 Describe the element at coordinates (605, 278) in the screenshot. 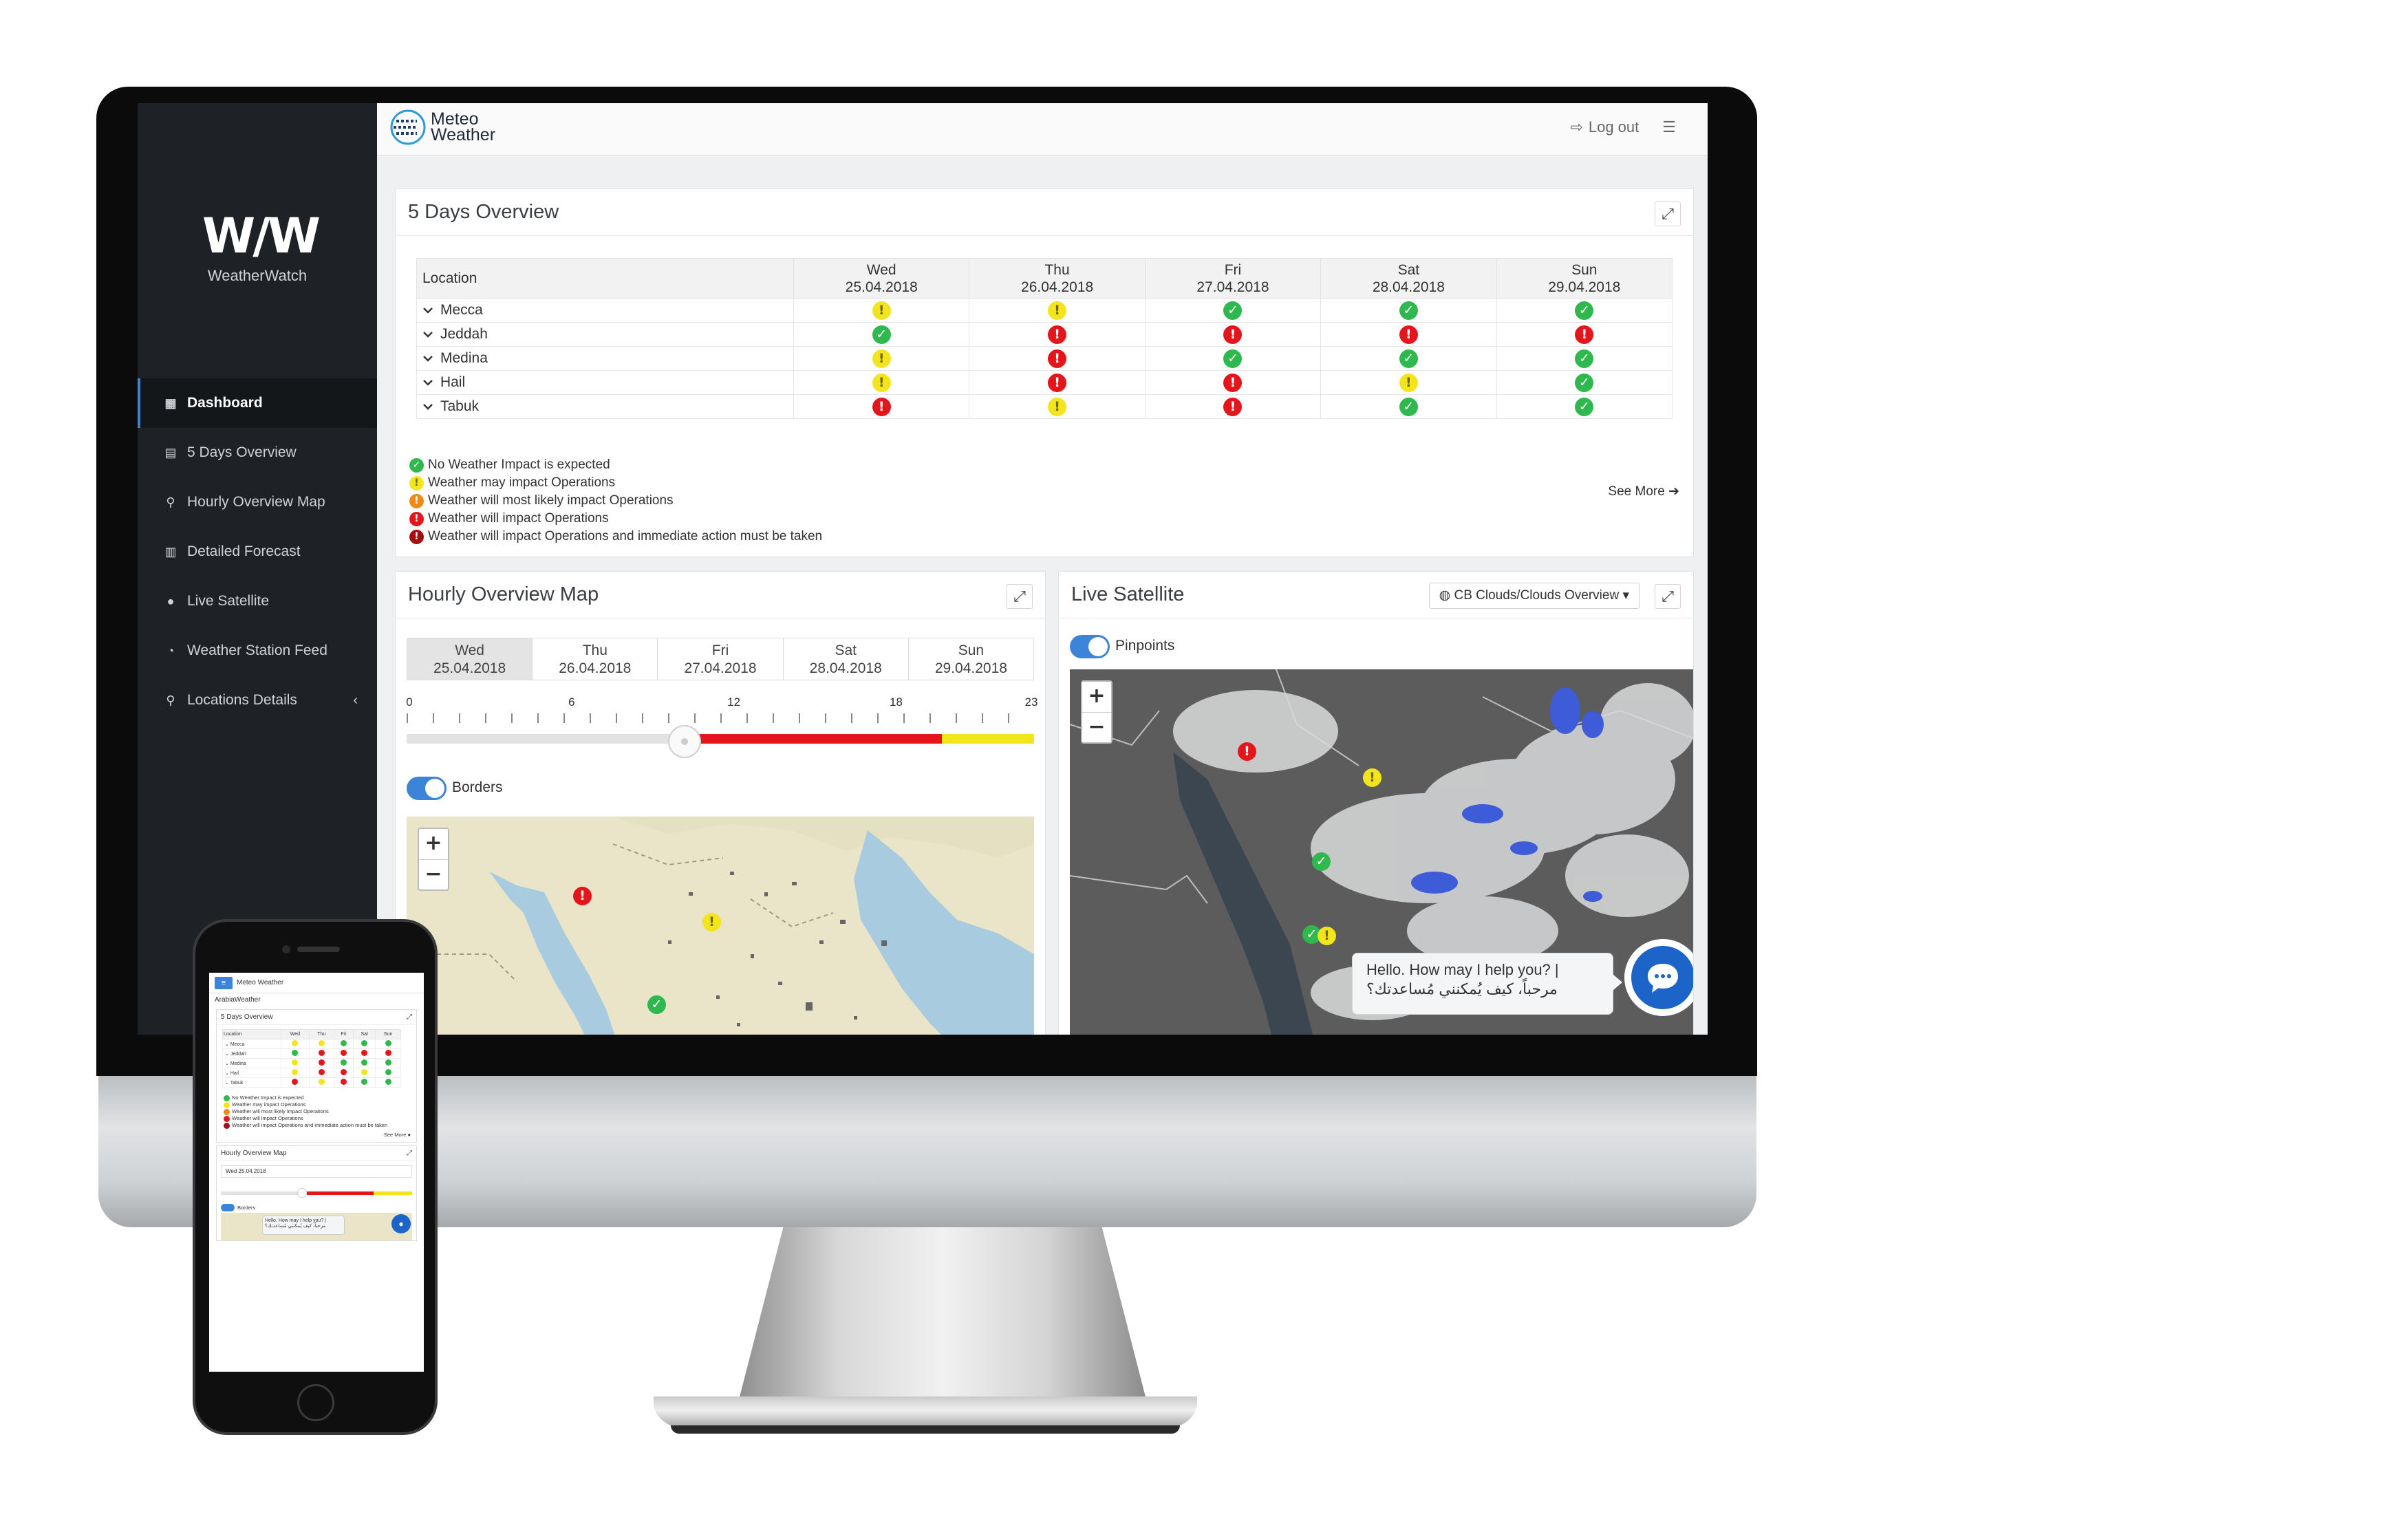

I see `column-header-location: Location` at that location.